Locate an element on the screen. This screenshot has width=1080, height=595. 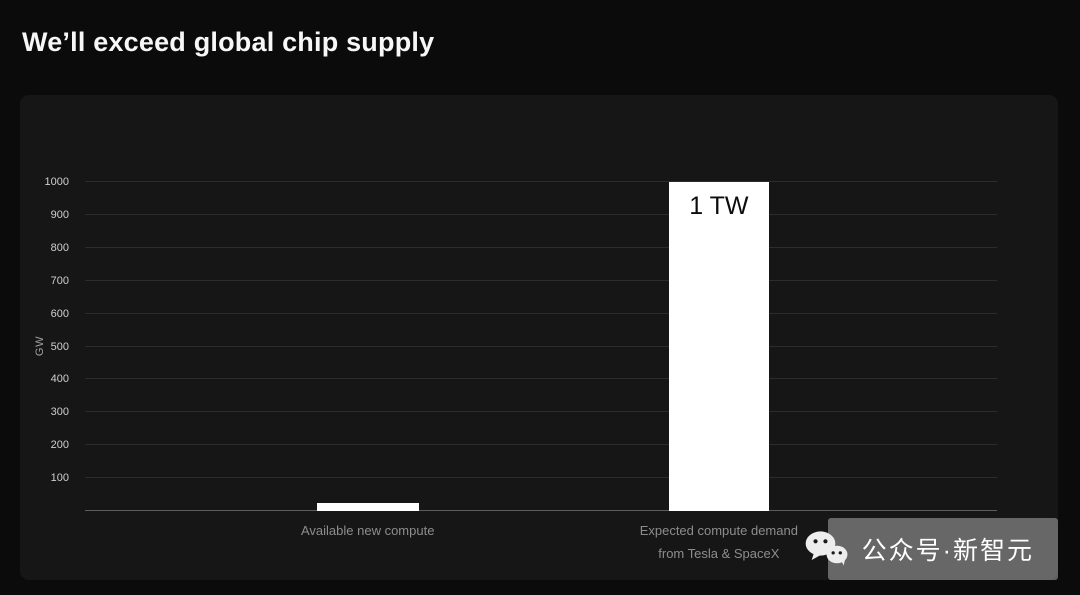
y-tick-label: 300 is located at coordinates (59, 412).